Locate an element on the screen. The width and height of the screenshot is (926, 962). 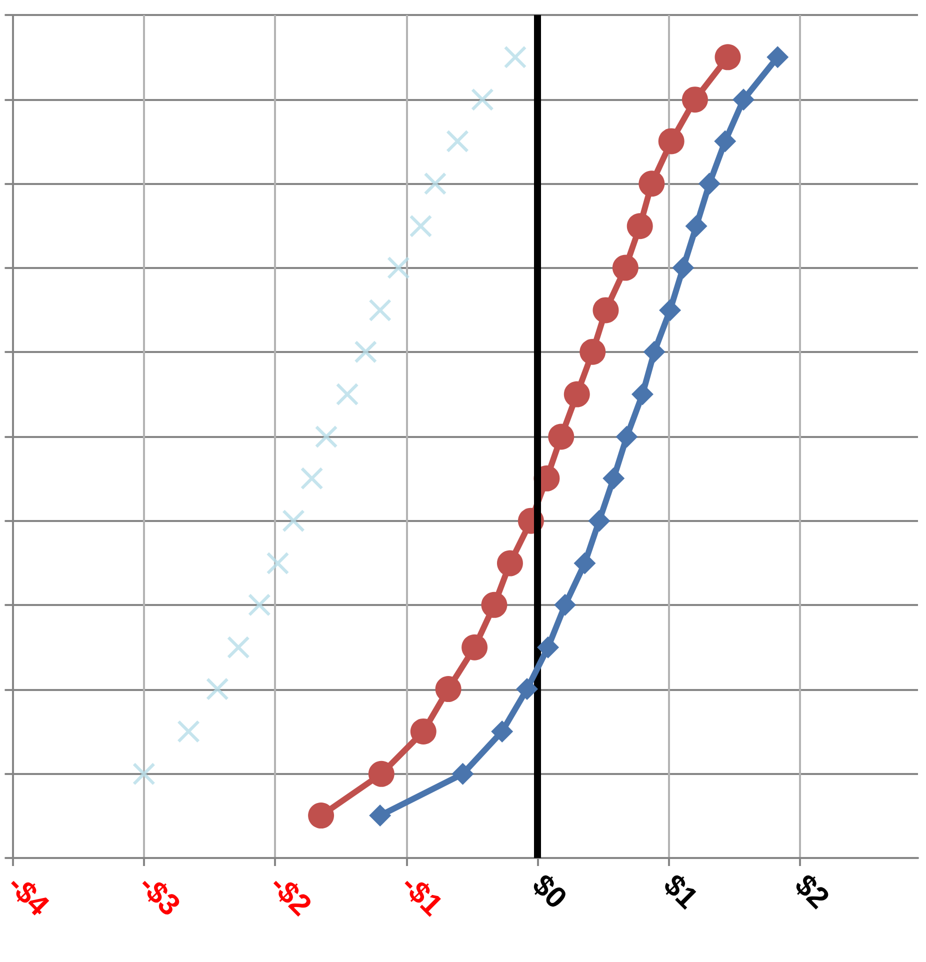
x-tick-label: -$3 is located at coordinates (159, 895).